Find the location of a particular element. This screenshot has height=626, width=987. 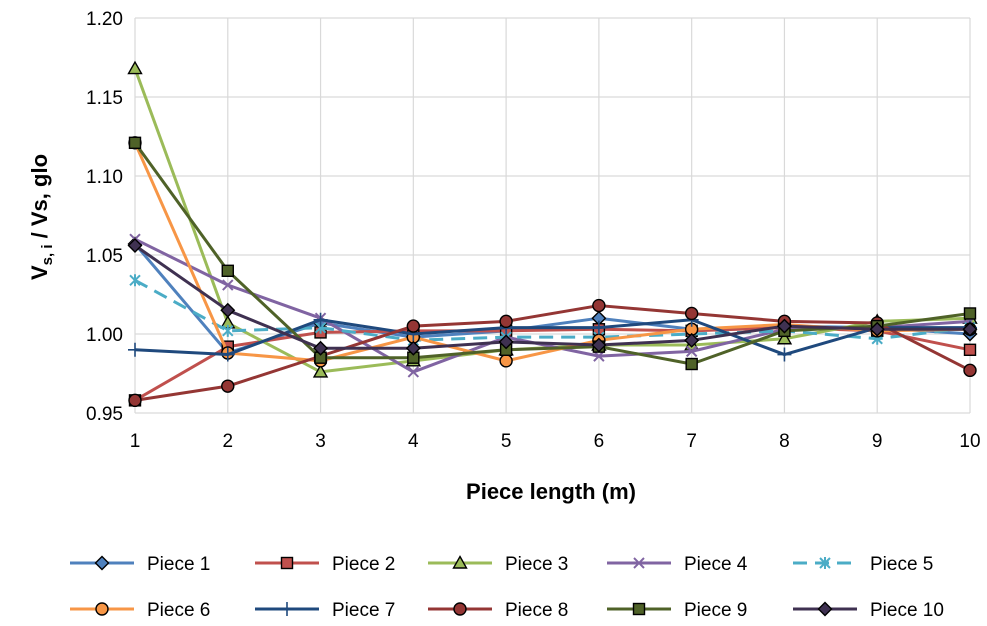

legend-label: Piece 10 is located at coordinates (907, 610).